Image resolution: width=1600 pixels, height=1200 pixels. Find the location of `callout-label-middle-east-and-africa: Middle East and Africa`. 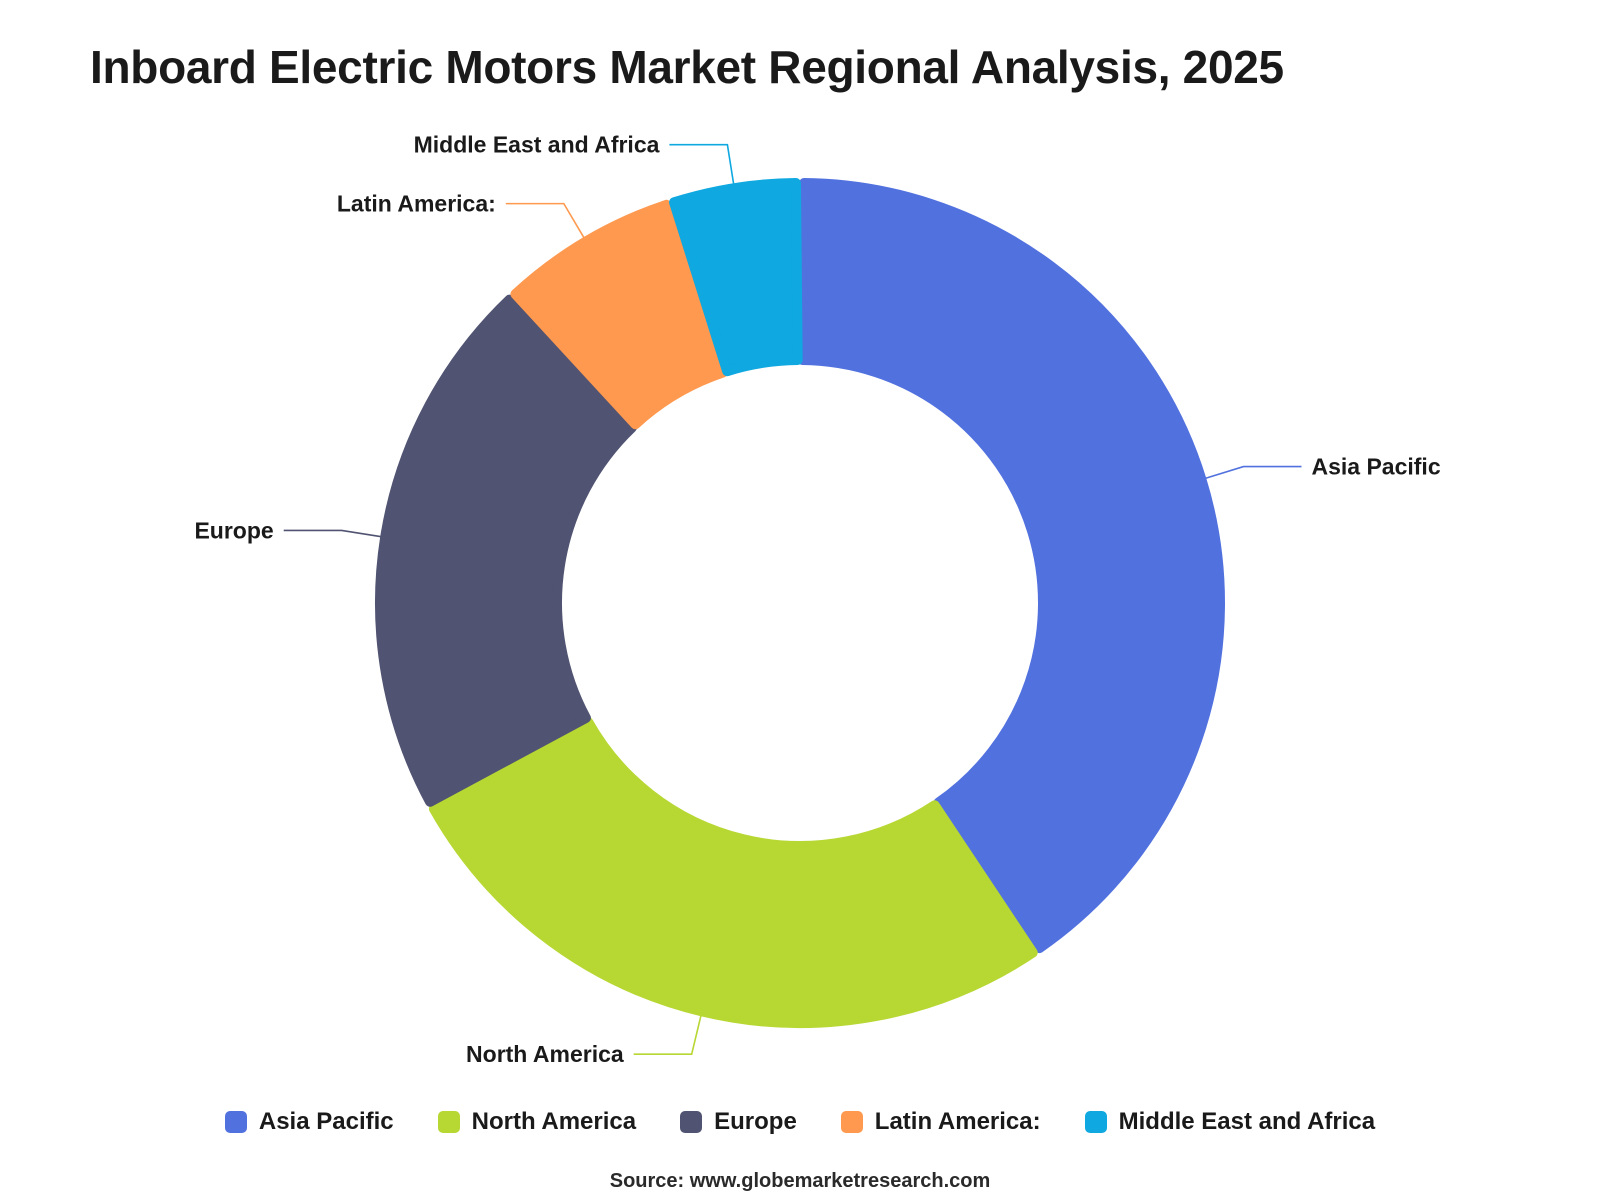

callout-label-middle-east-and-africa: Middle East and Africa is located at coordinates (537, 145).